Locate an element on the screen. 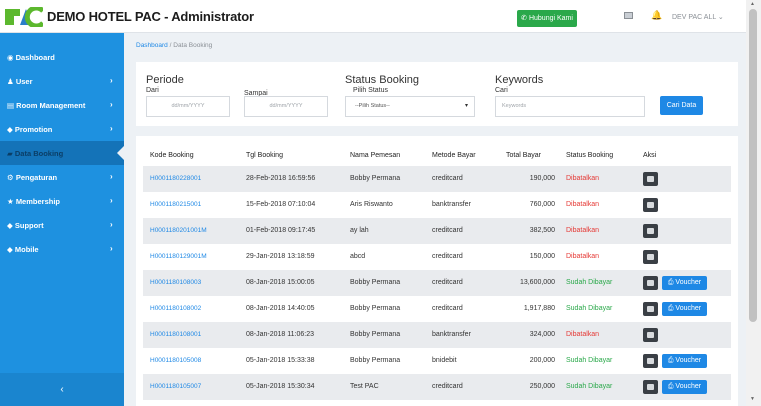 The height and width of the screenshot is (406, 761). sidebar-item-data-booking: ▰ Data Booking is located at coordinates (62, 153).